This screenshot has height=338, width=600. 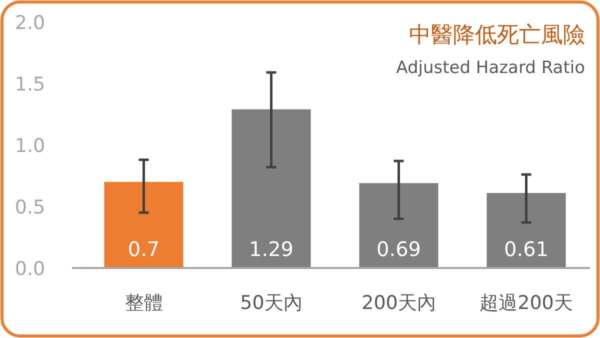 I want to click on data-label: 0.69, so click(x=399, y=249).